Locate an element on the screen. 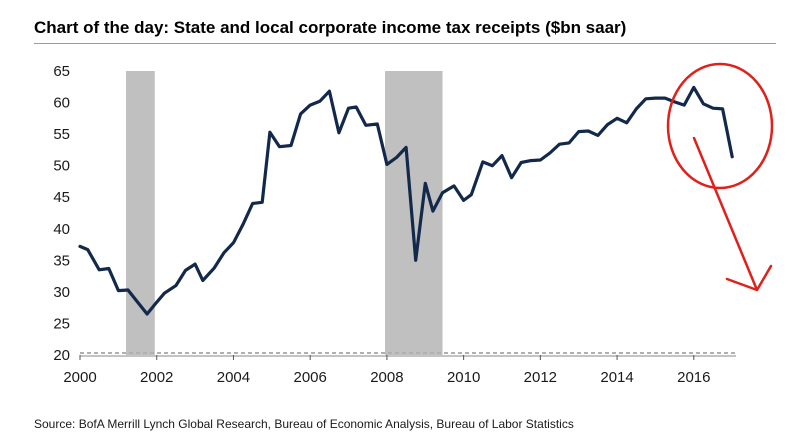 Image resolution: width=800 pixels, height=440 pixels. y-tick-label: 40 is located at coordinates (61, 229).